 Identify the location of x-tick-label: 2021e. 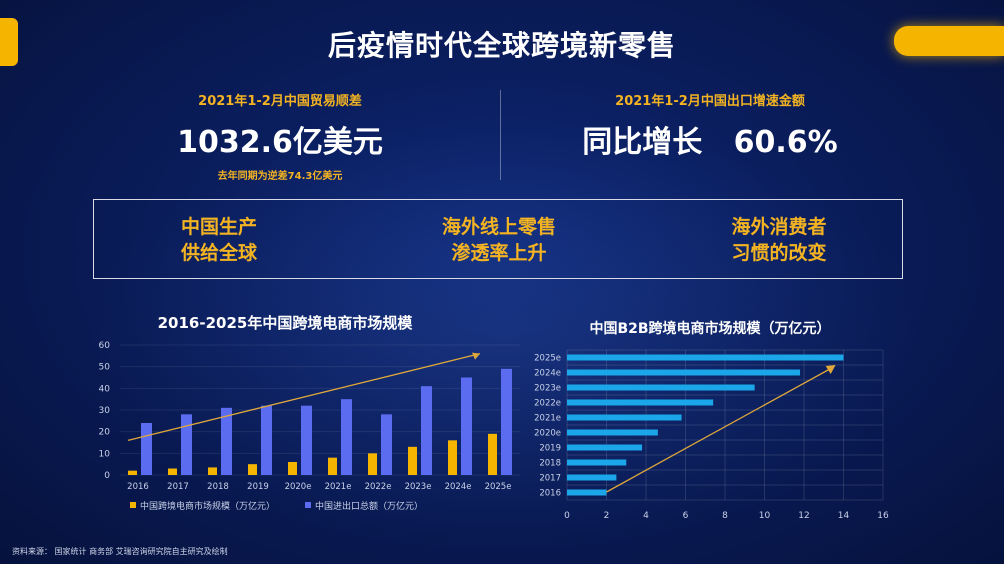
(338, 487).